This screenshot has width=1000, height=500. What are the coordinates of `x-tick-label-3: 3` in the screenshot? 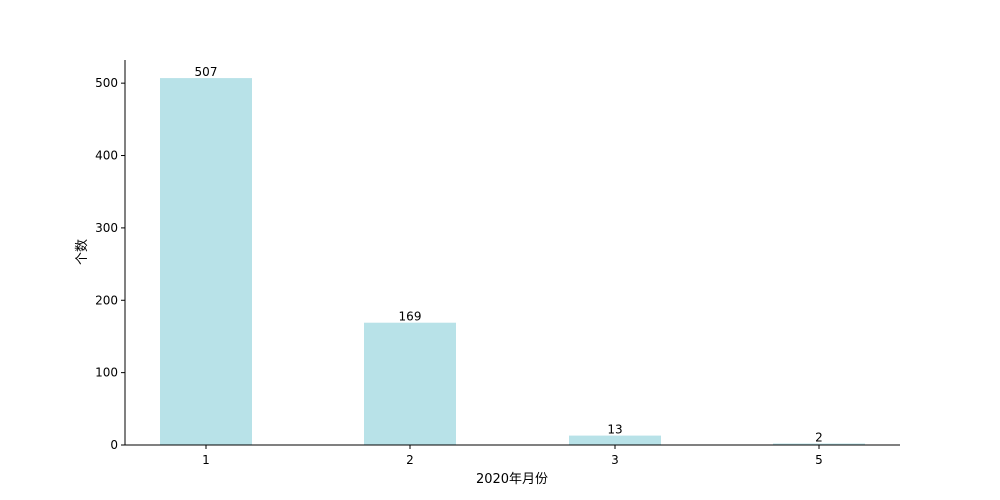 It's located at (615, 460).